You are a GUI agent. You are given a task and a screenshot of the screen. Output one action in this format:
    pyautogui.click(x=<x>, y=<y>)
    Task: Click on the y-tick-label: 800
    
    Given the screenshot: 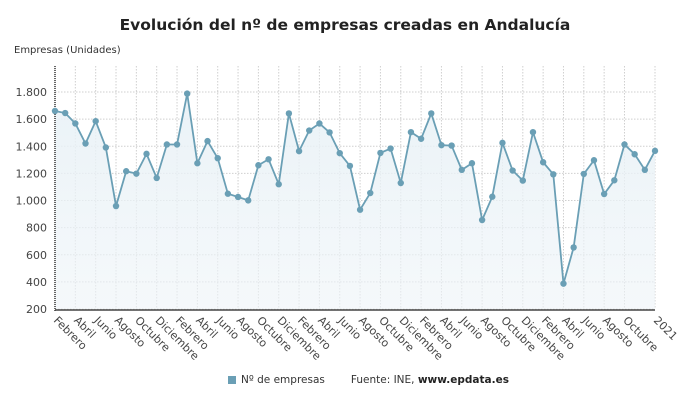 What is the action you would take?
    pyautogui.click(x=36, y=228)
    